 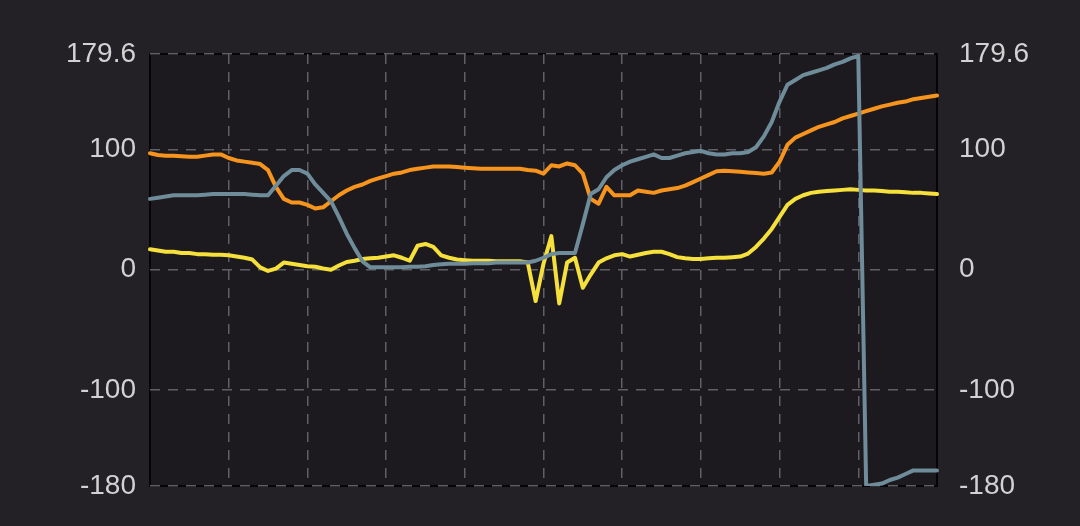 What do you see at coordinates (994, 52) in the screenshot?
I see `y2-tick-label: 179.6` at bounding box center [994, 52].